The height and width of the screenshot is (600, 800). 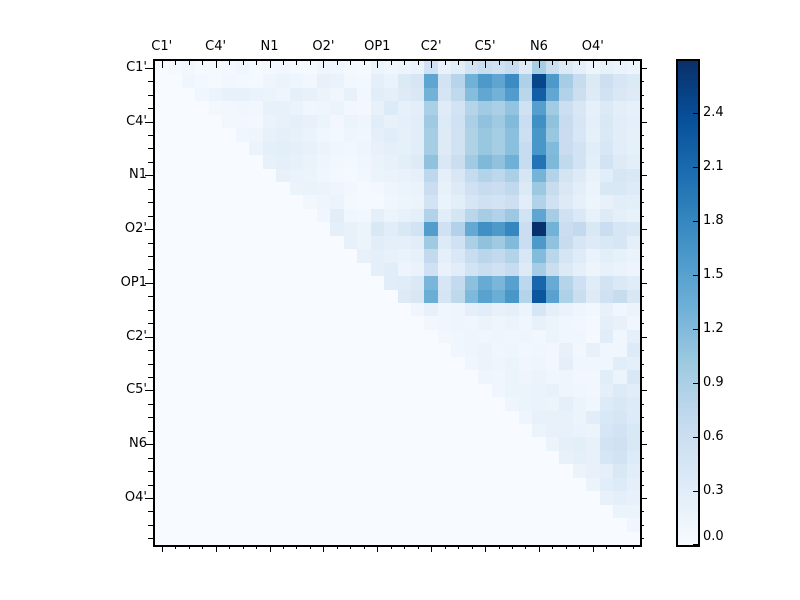 I want to click on x-major-tick, so click(x=324, y=548).